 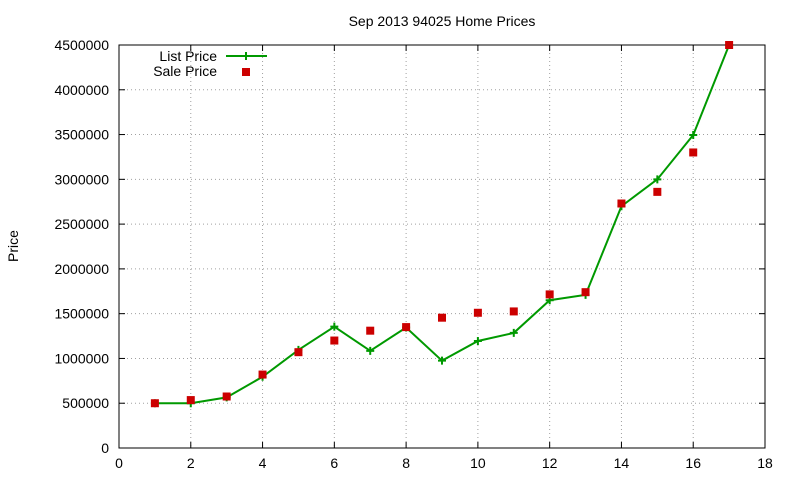 What do you see at coordinates (81, 135) in the screenshot?
I see `y-tick-label: 3500000` at bounding box center [81, 135].